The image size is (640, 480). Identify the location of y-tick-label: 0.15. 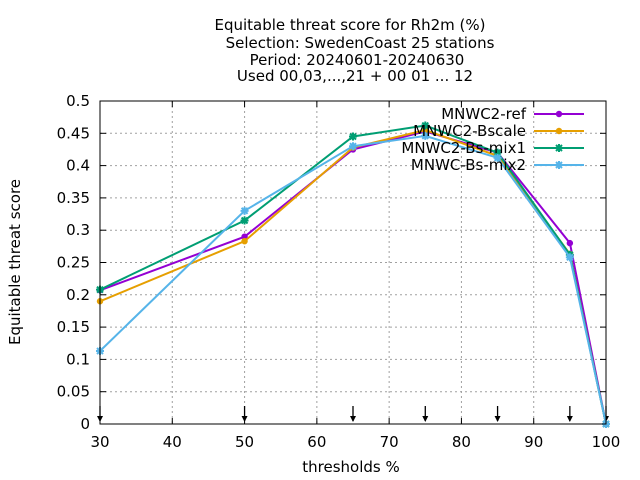
(73, 327).